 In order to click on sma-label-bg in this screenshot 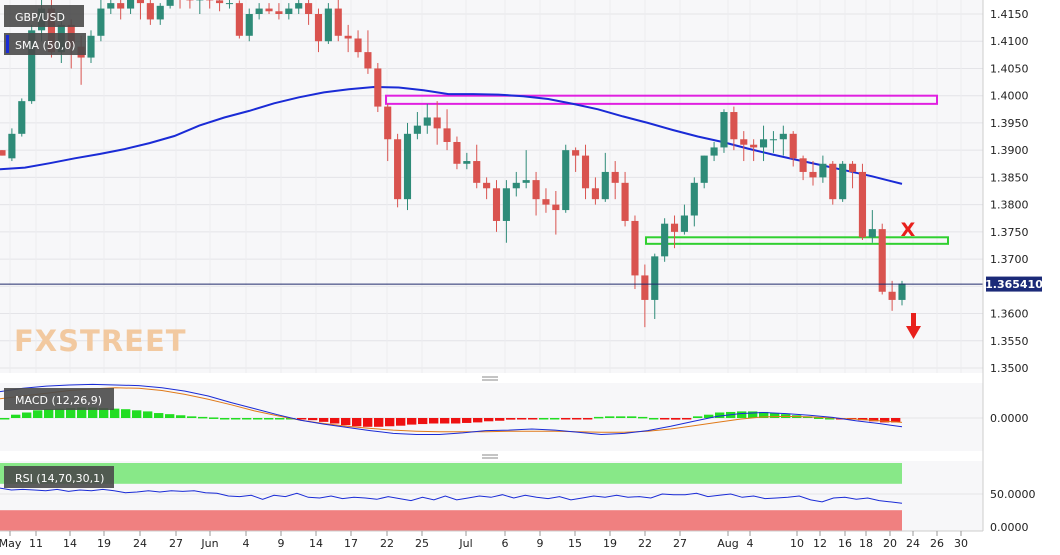, I will do `click(45, 44)`.